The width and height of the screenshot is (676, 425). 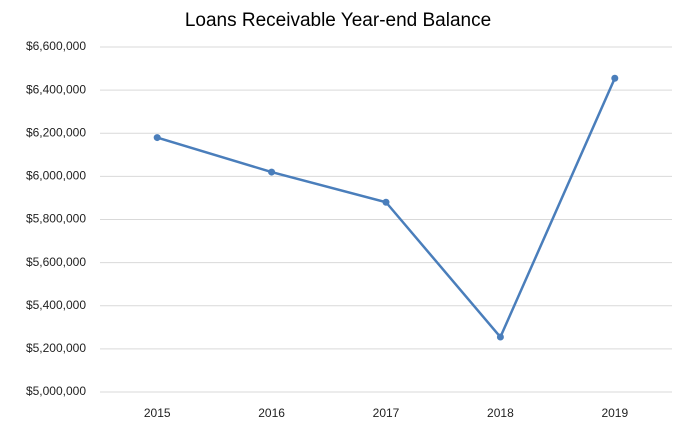 What do you see at coordinates (56, 219) in the screenshot?
I see `y-tick-label: $5,800,000` at bounding box center [56, 219].